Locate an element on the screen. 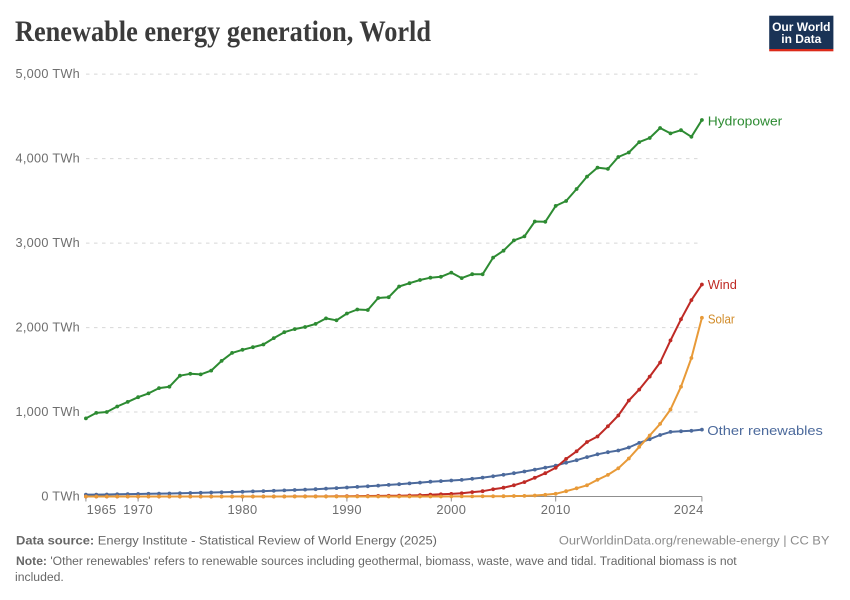 This screenshot has width=850, height=600. svg-text: Other renewables is located at coordinates (765, 430).